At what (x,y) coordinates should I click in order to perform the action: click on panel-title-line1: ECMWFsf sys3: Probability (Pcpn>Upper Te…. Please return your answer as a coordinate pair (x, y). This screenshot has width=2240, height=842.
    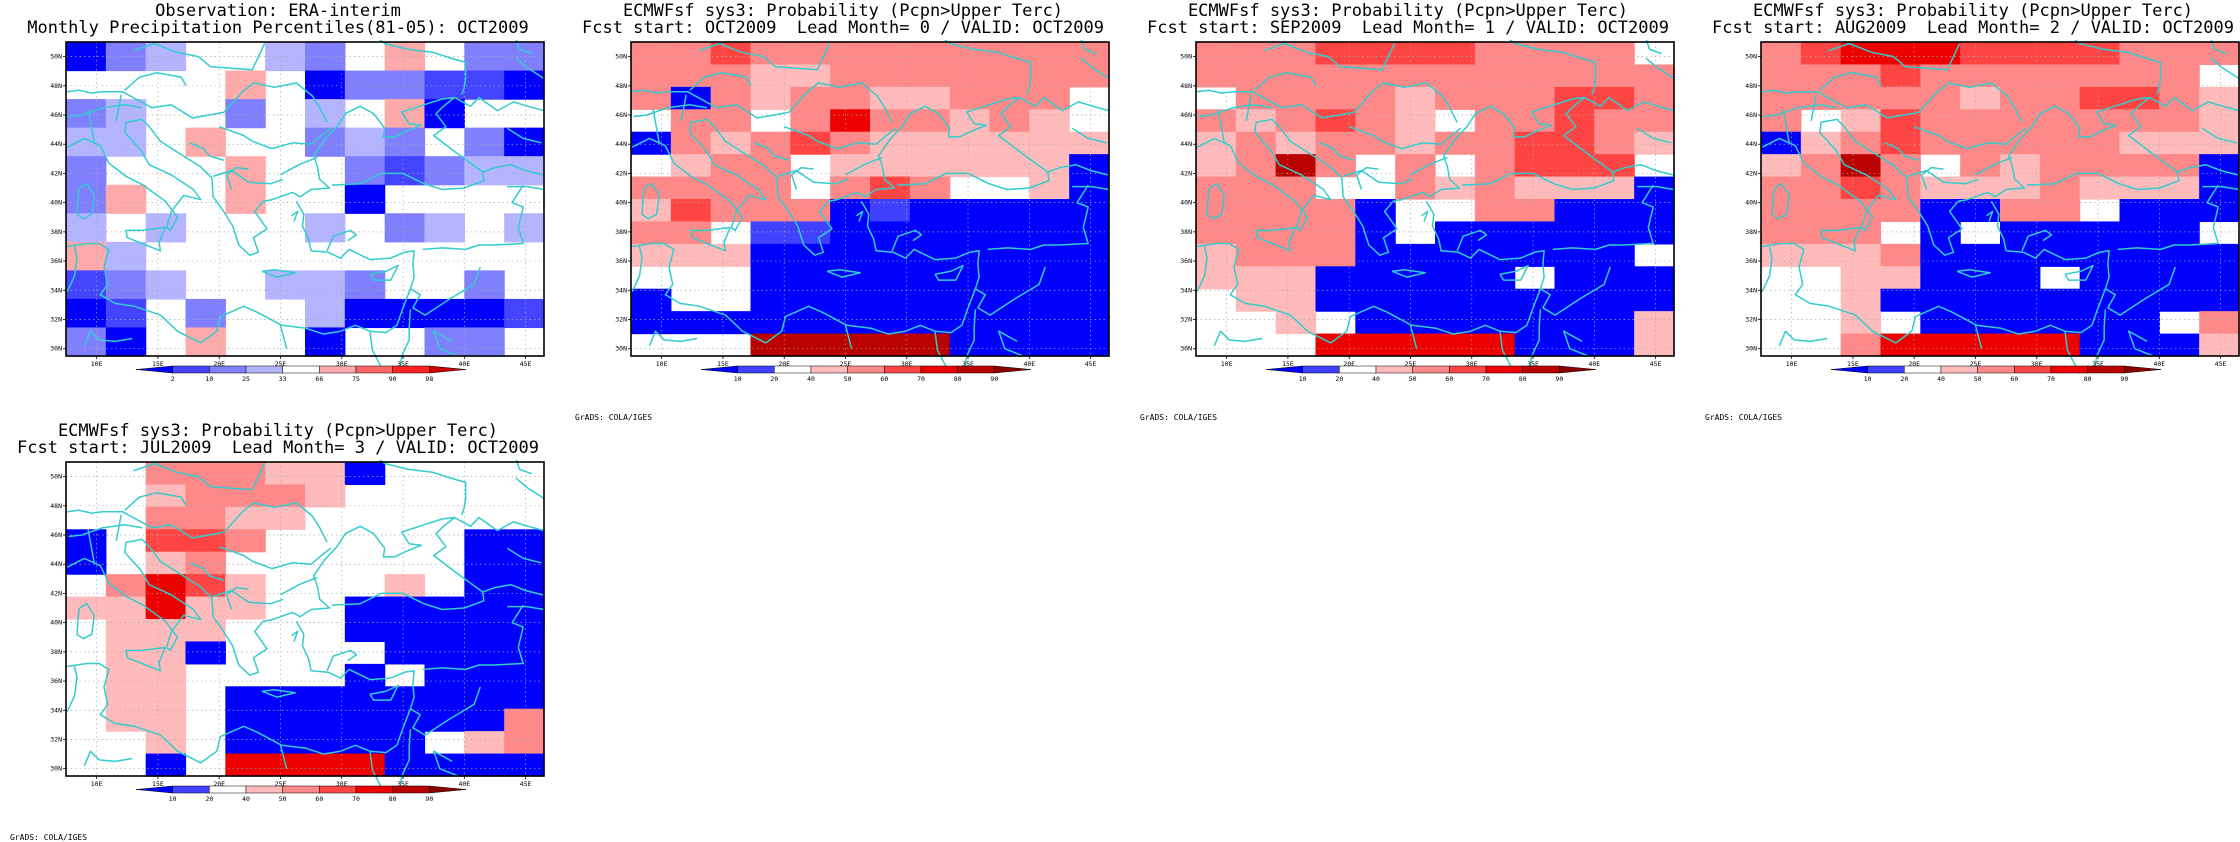
    Looking at the image, I should click on (1973, 11).